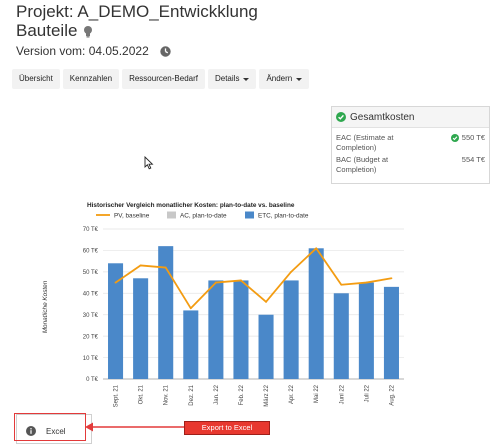 This screenshot has height=446, width=504. What do you see at coordinates (132, 215) in the screenshot?
I see `legend-label-pv: PV, baseline` at bounding box center [132, 215].